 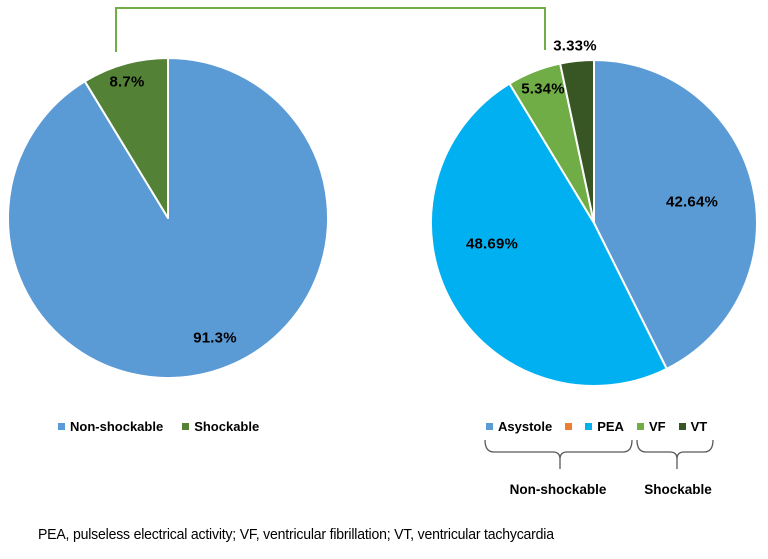 I want to click on legend-item-asystole: Asystole, so click(x=519, y=426).